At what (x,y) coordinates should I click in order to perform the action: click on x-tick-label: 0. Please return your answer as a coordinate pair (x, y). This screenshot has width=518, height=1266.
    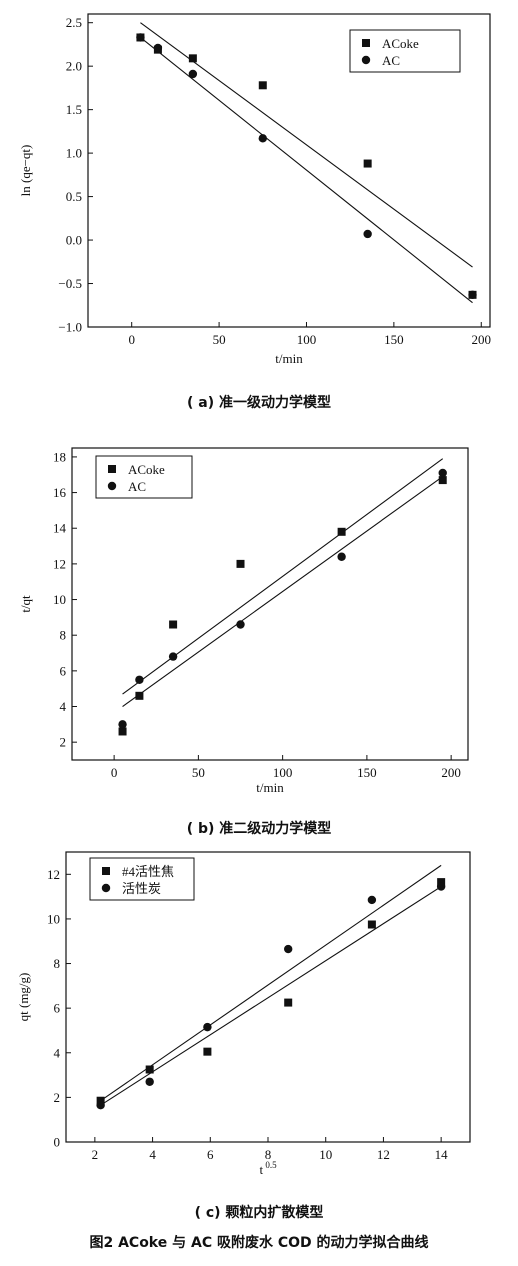
    Looking at the image, I should click on (114, 772).